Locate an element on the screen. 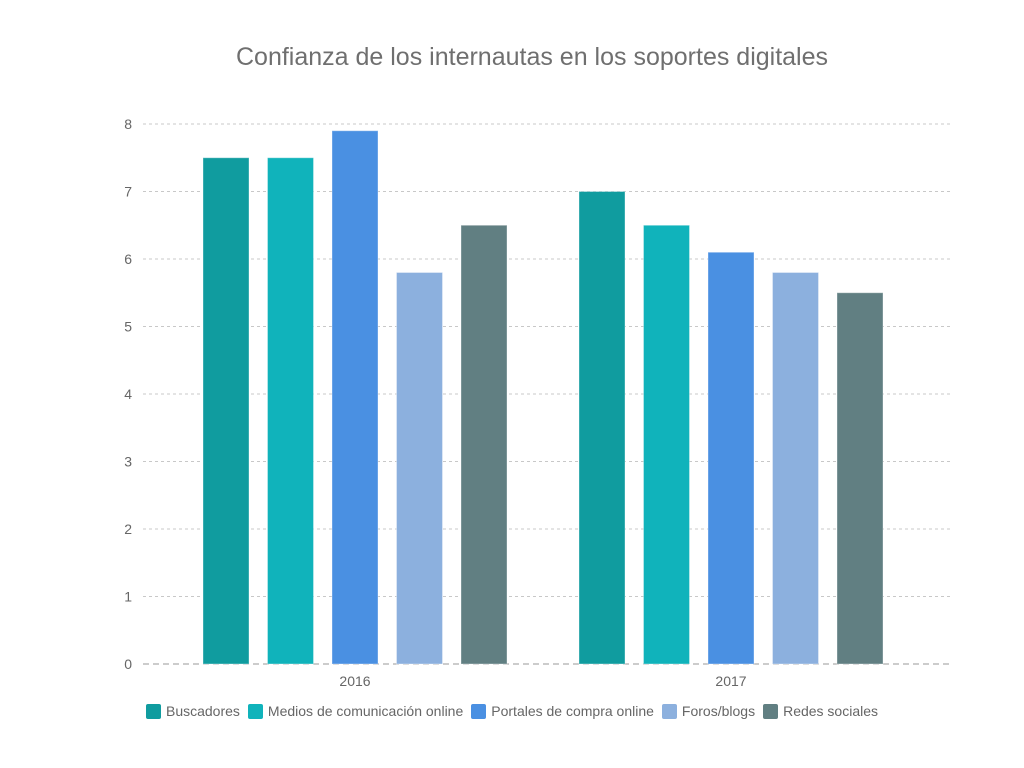  legend-item: Buscadores is located at coordinates (192, 711).